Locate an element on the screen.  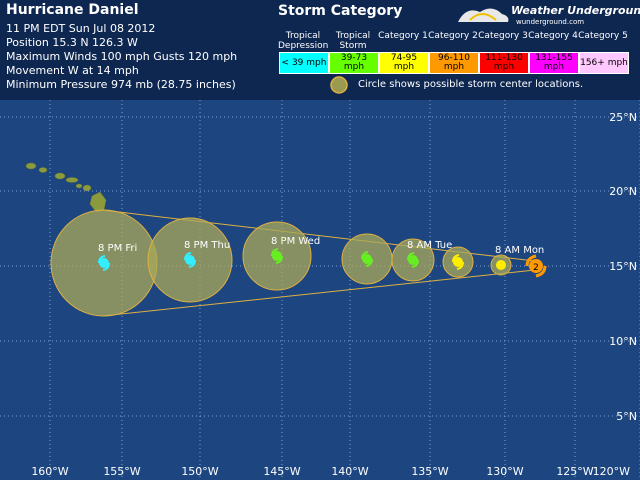
current-storm is located at coordinates (536, 266).